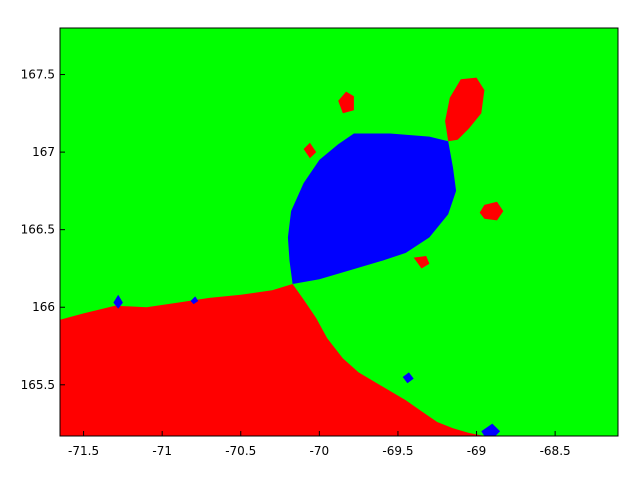 The image size is (640, 478). I want to click on region-blue-basin, so click(372, 208).